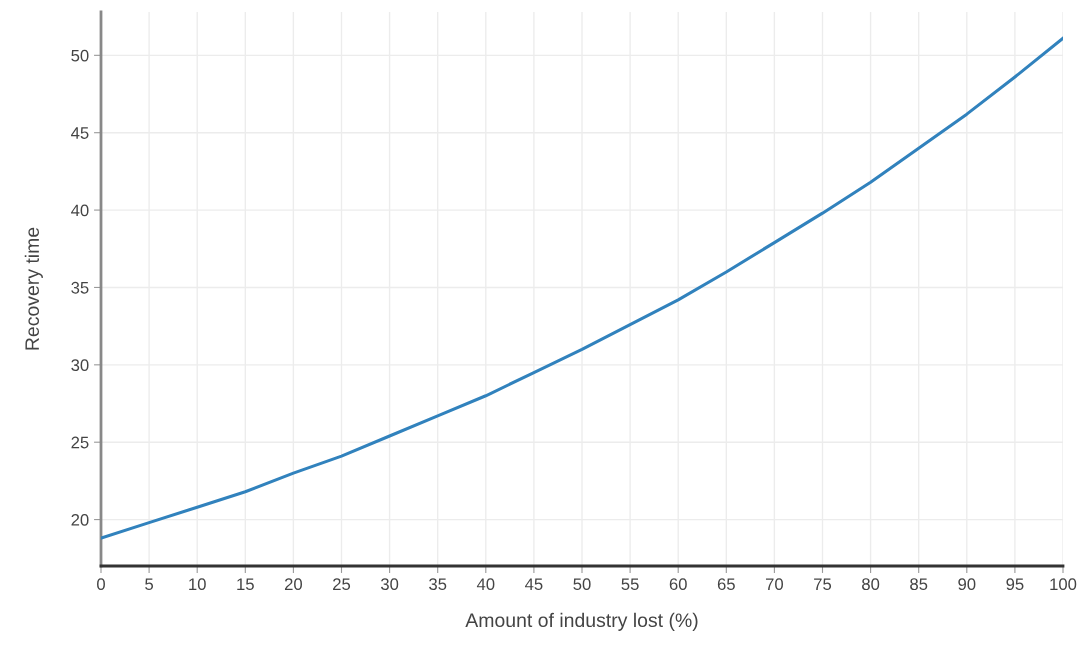  I want to click on y-axis-title: Recovery time, so click(33, 288).